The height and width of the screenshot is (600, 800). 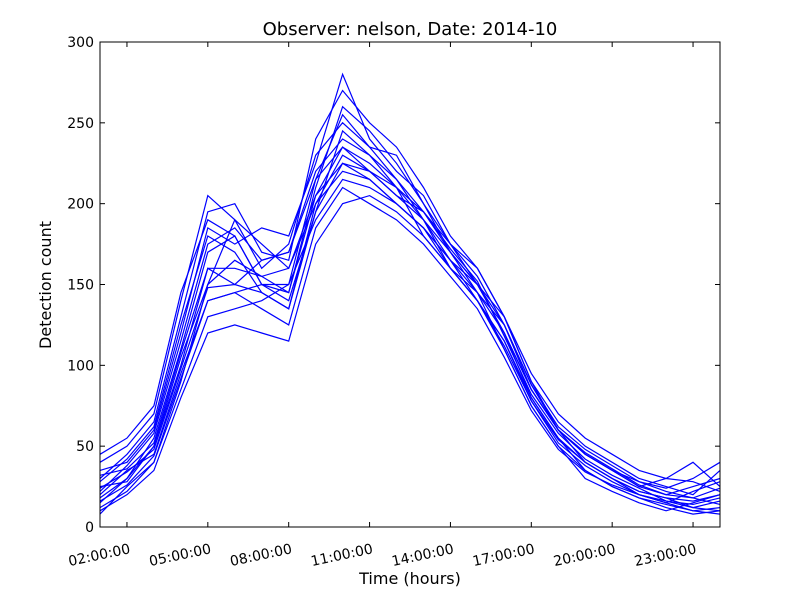 I want to click on y-tick-label: 100, so click(x=80, y=366).